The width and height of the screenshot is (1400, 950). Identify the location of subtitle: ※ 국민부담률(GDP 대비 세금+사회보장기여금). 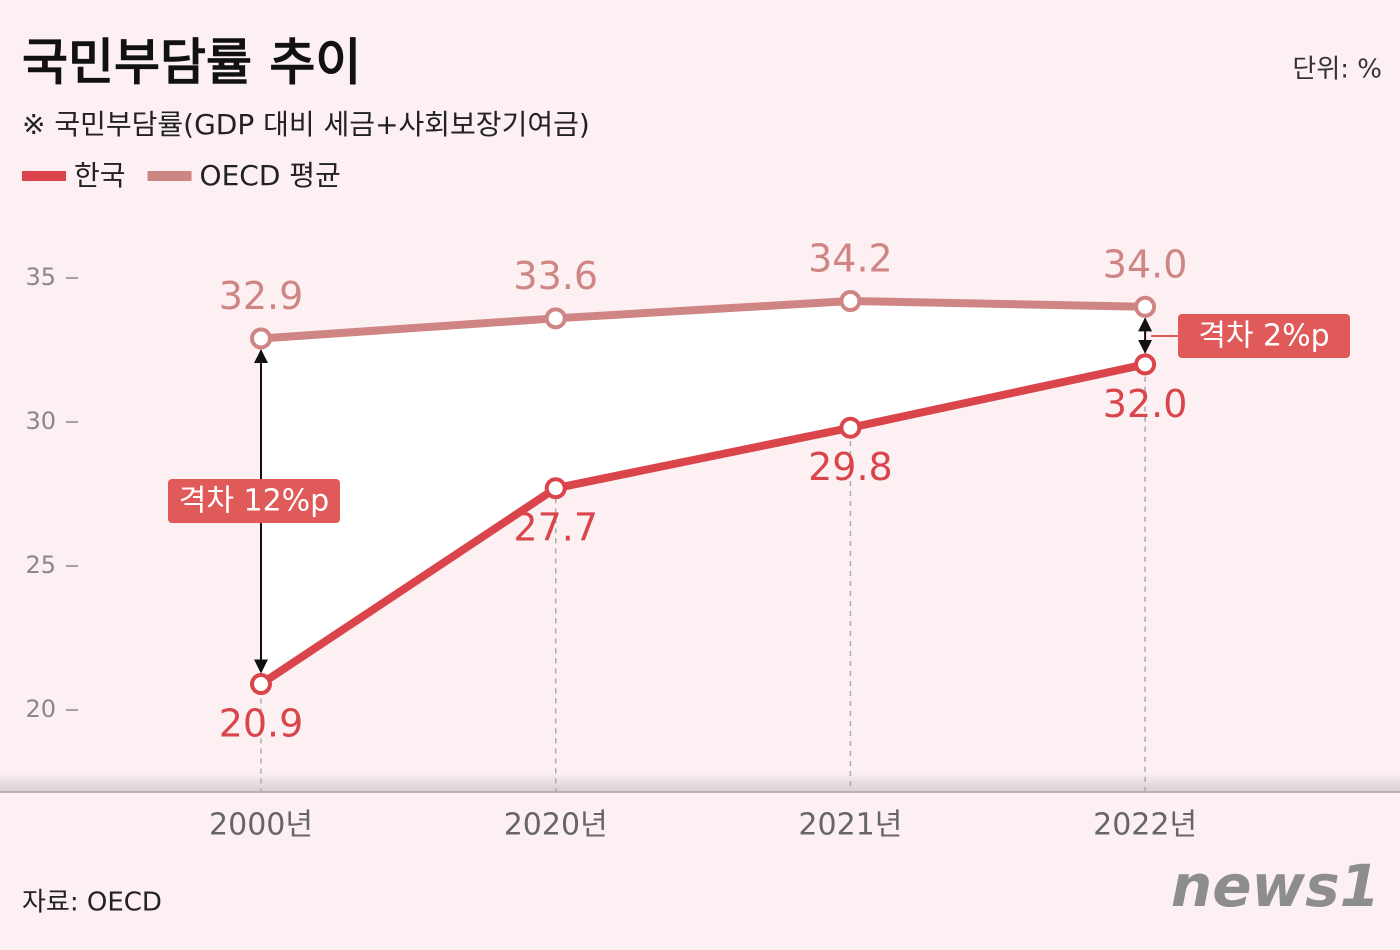
(306, 124).